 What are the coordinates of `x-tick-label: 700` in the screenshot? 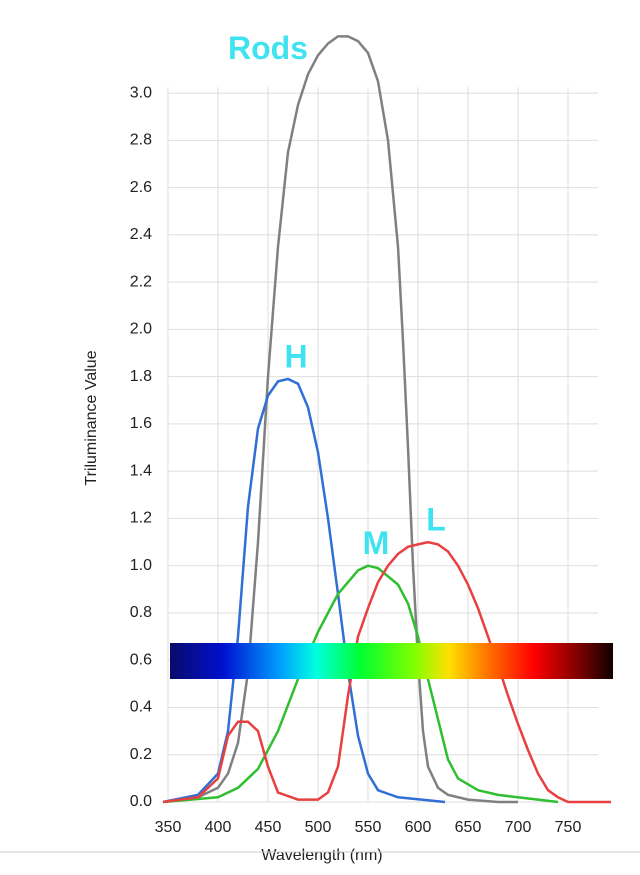 It's located at (518, 827).